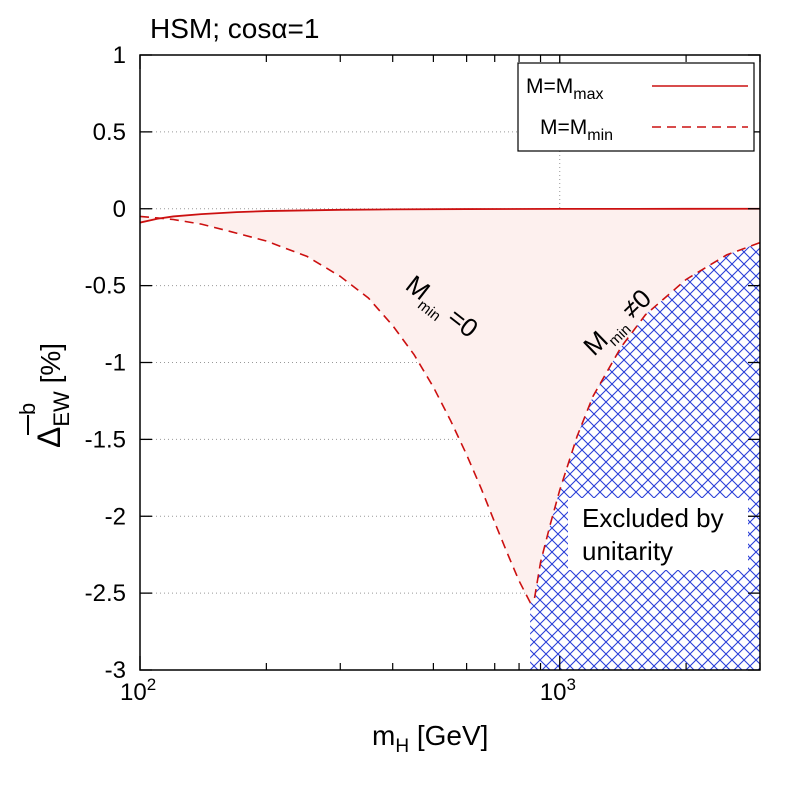 This screenshot has width=800, height=800. I want to click on legend-label-max: M=Mmax, so click(564, 89).